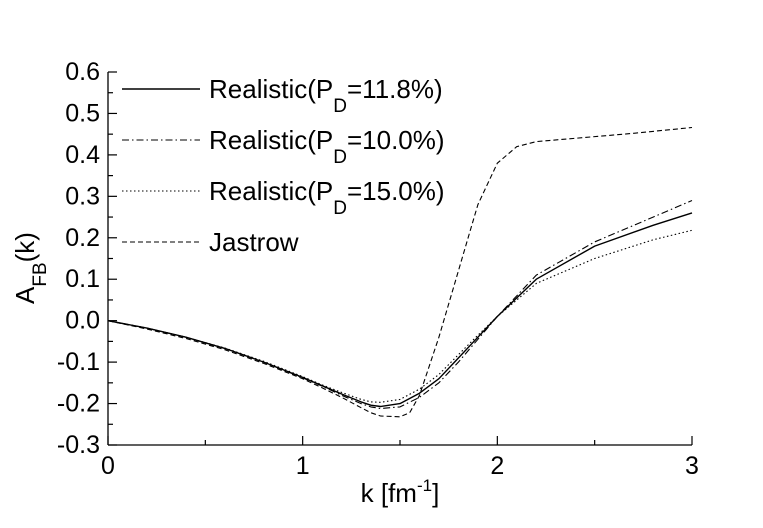 The height and width of the screenshot is (528, 763). Describe the element at coordinates (30, 268) in the screenshot. I see `y-axis-label: AFB(k)` at that location.